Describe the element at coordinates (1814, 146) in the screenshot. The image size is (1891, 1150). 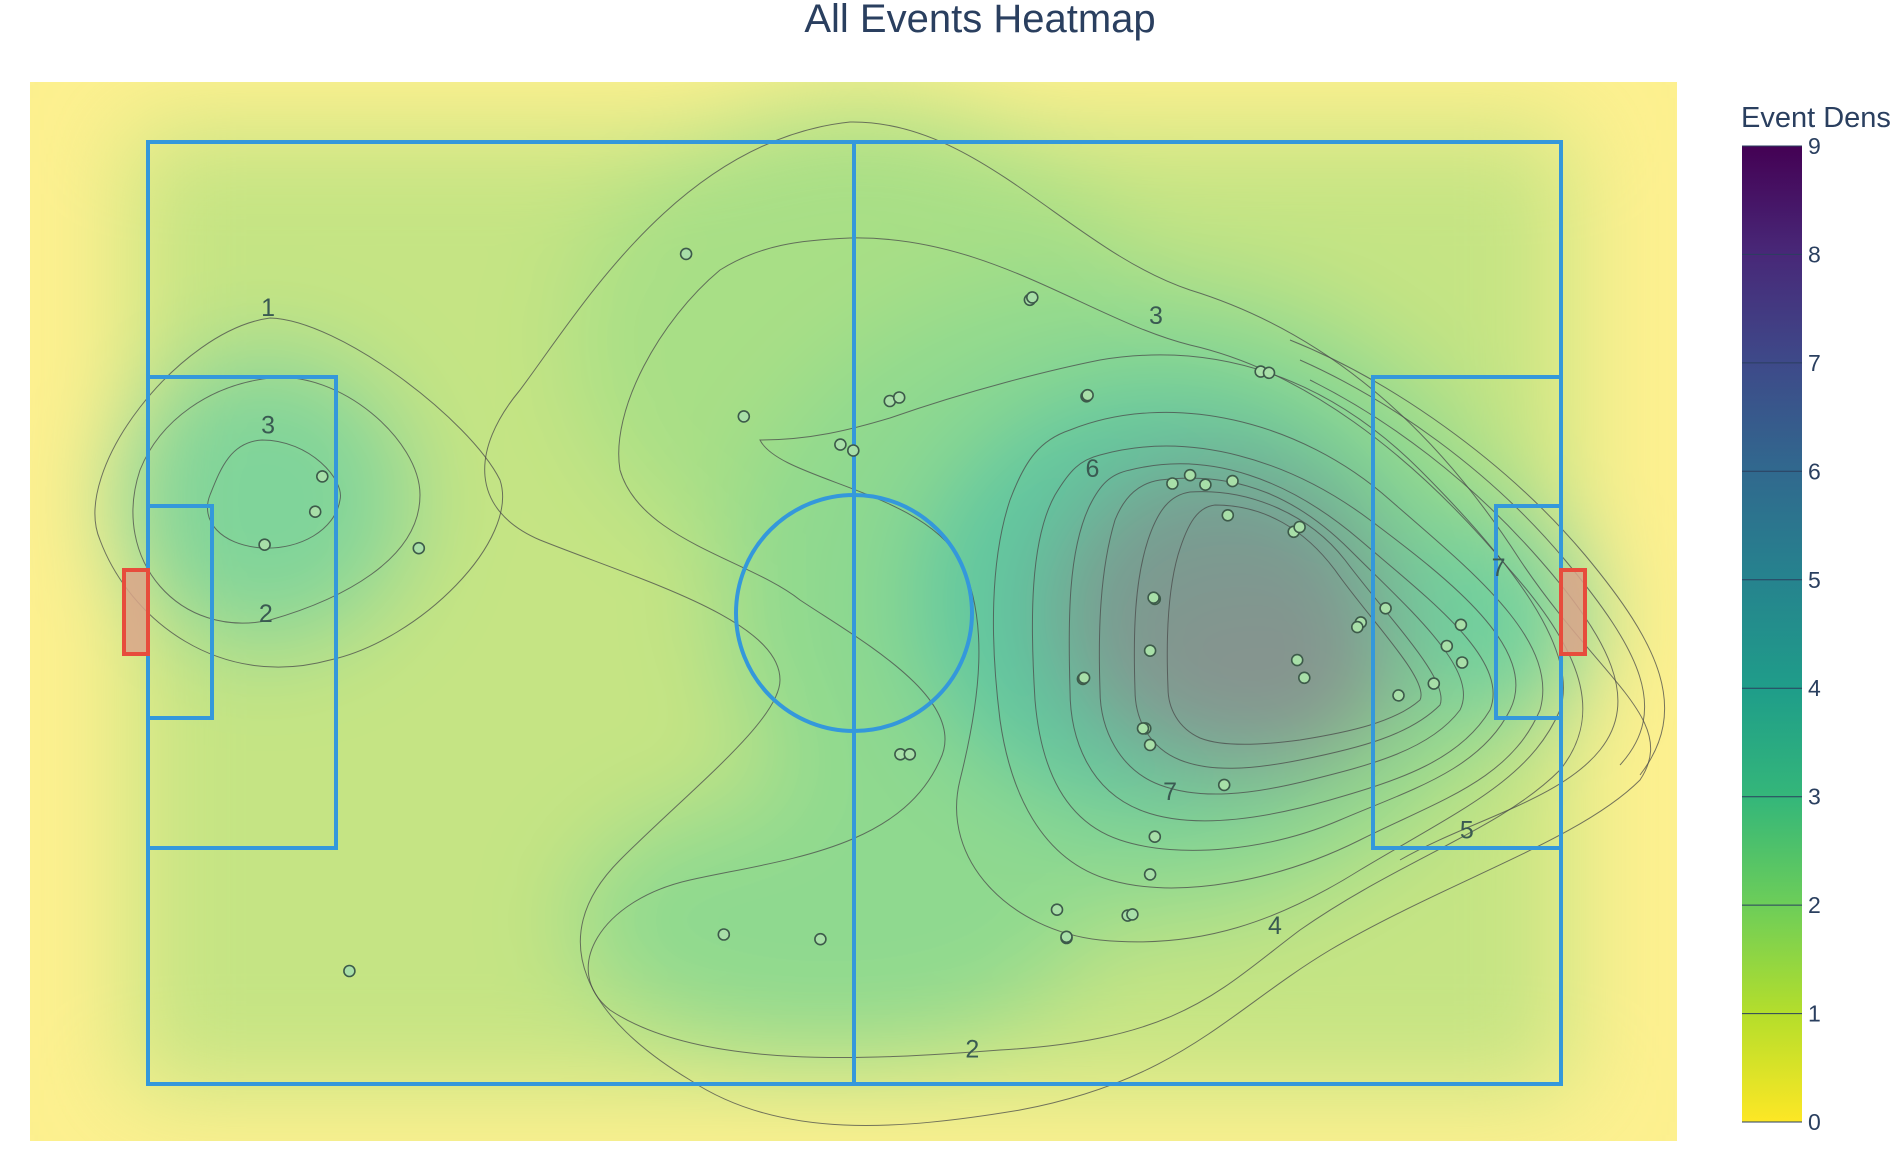
I see `colorbar-tick-label: 9` at that location.